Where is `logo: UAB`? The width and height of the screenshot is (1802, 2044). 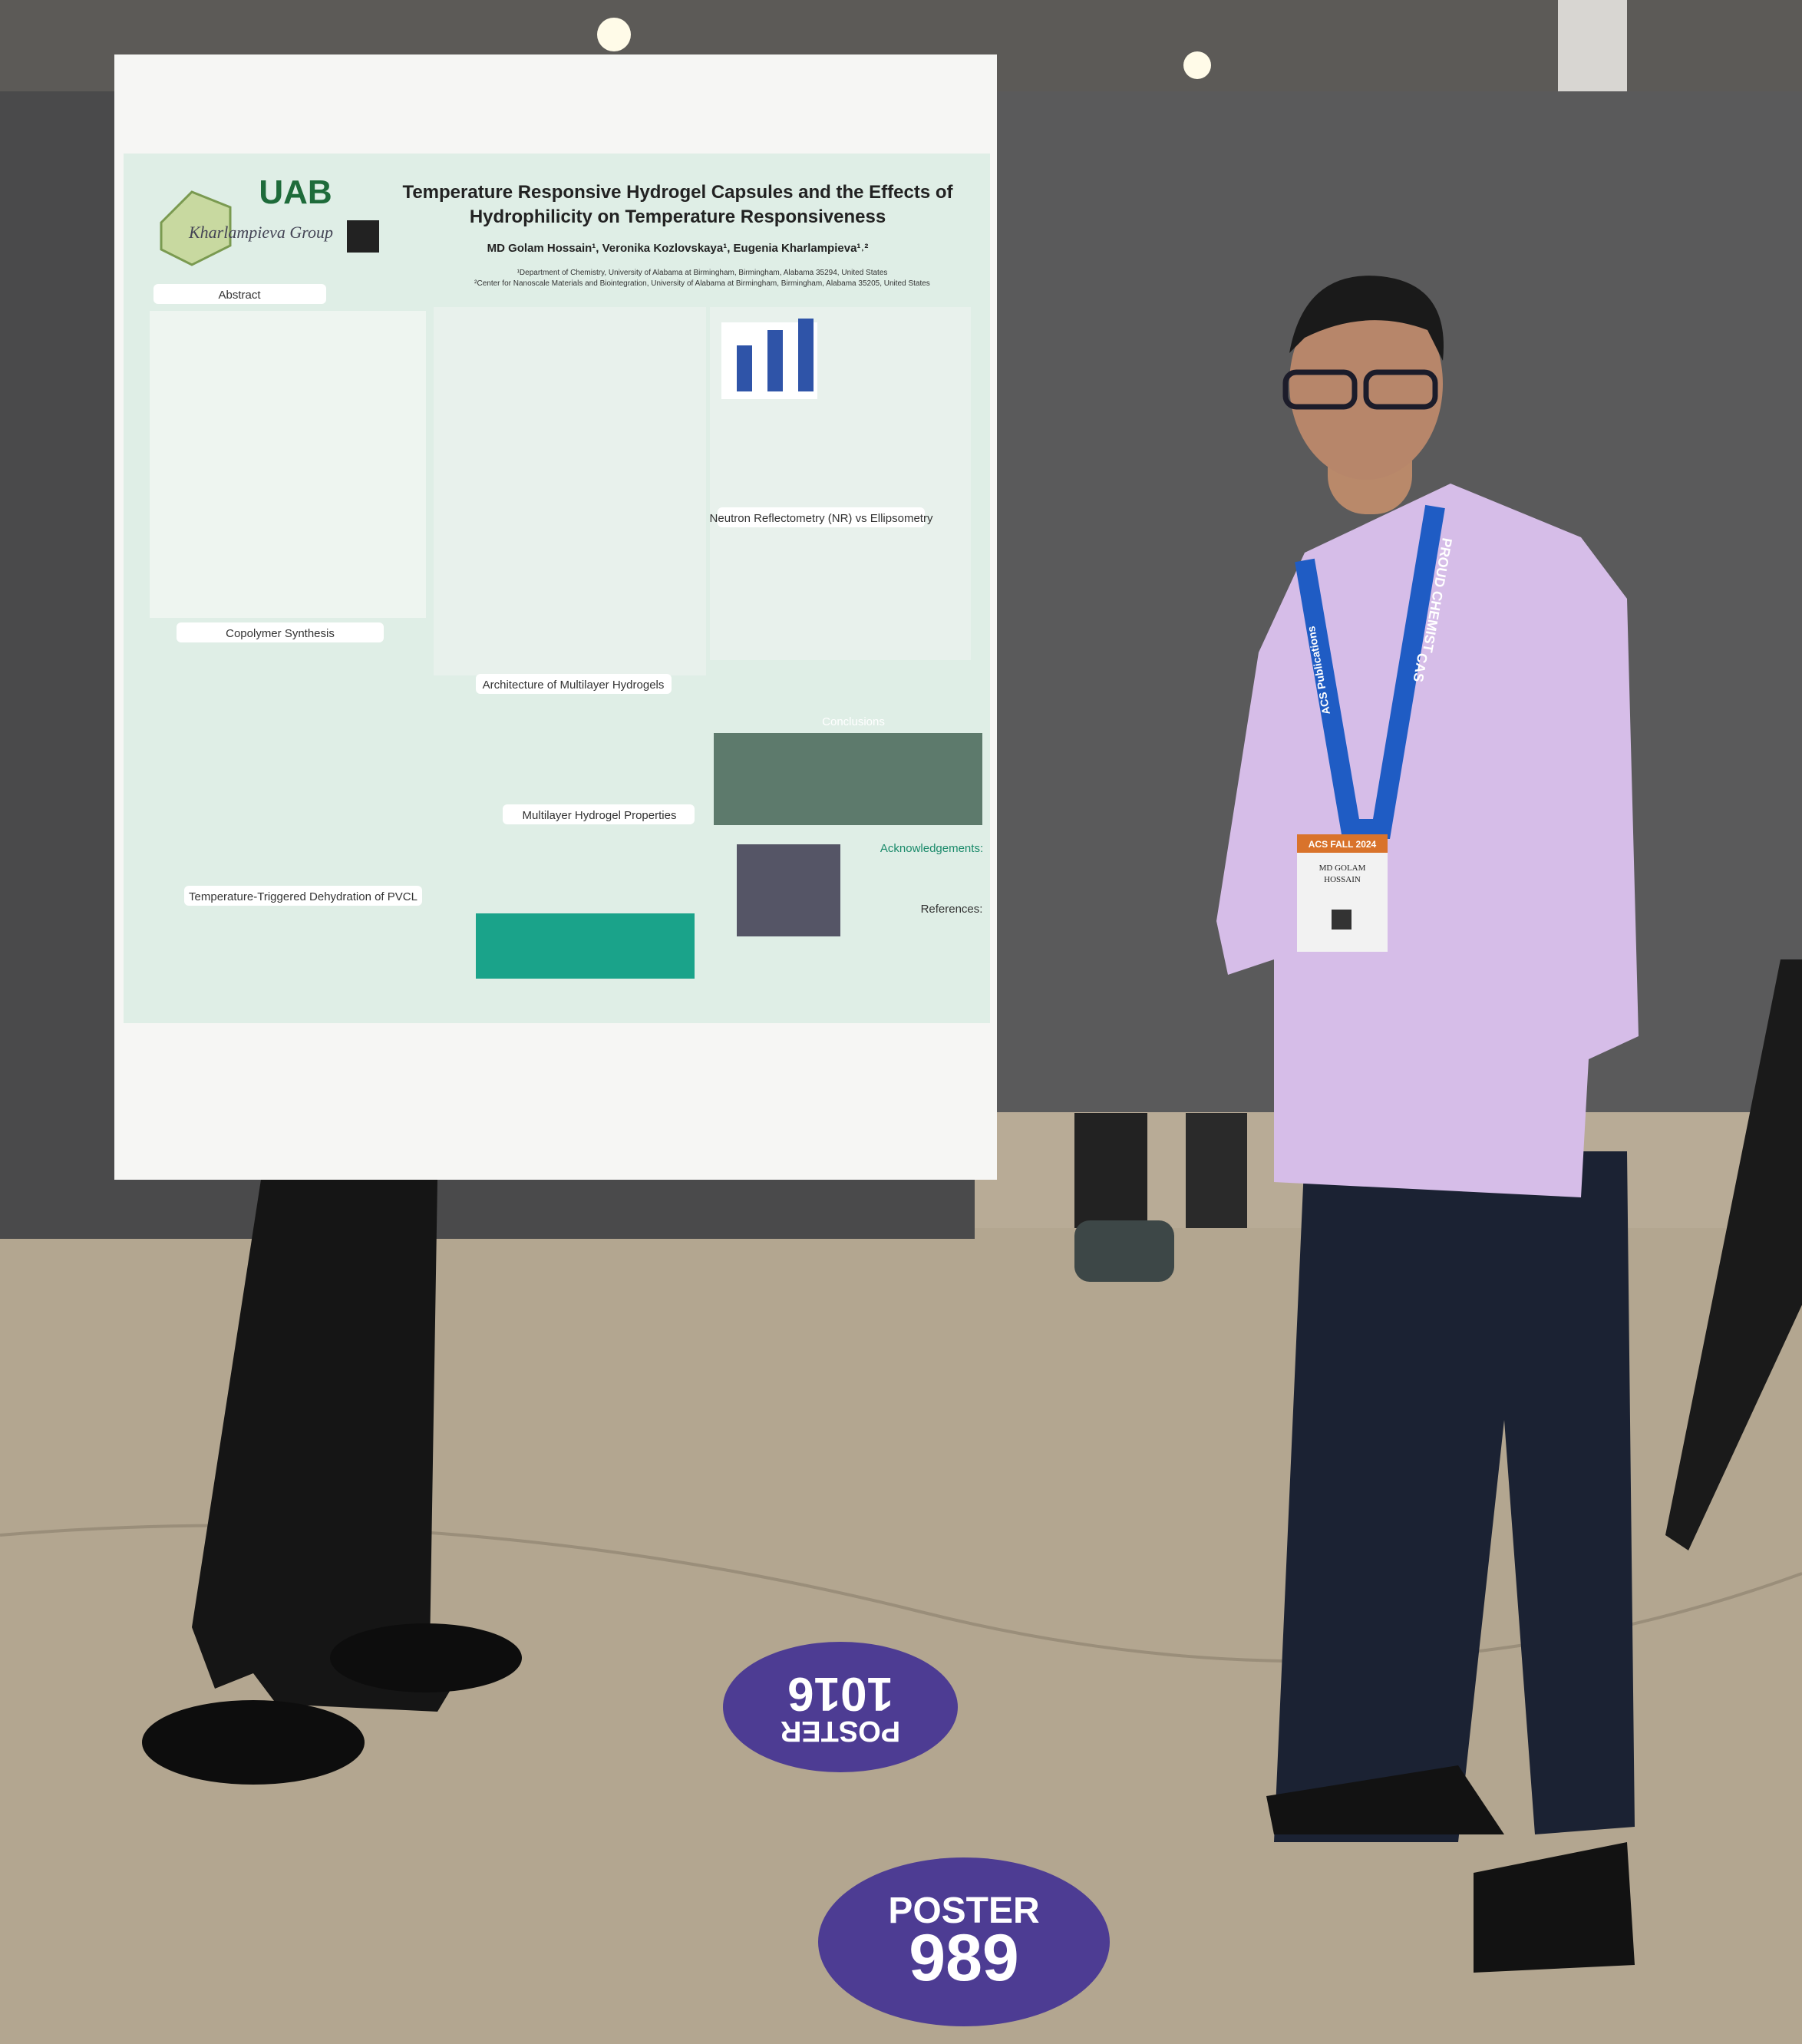
logo: UAB is located at coordinates (295, 192).